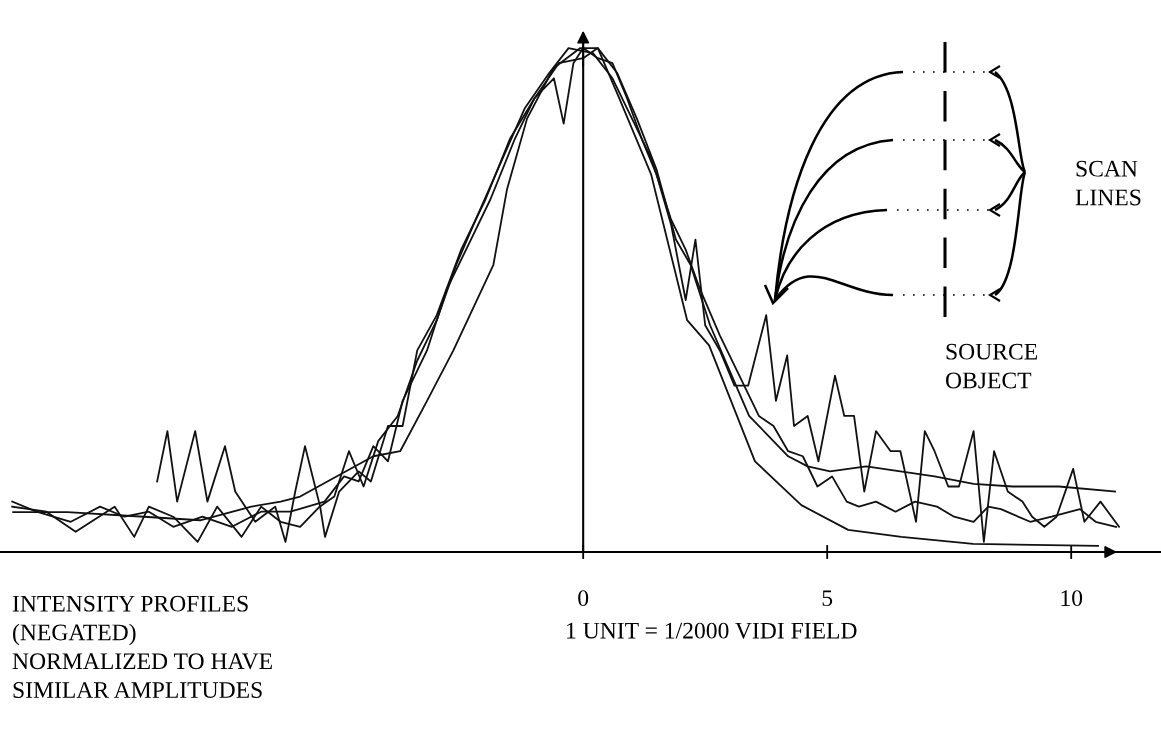  Describe the element at coordinates (1108, 183) in the screenshot. I see `annotation: SCAN LINES` at that location.